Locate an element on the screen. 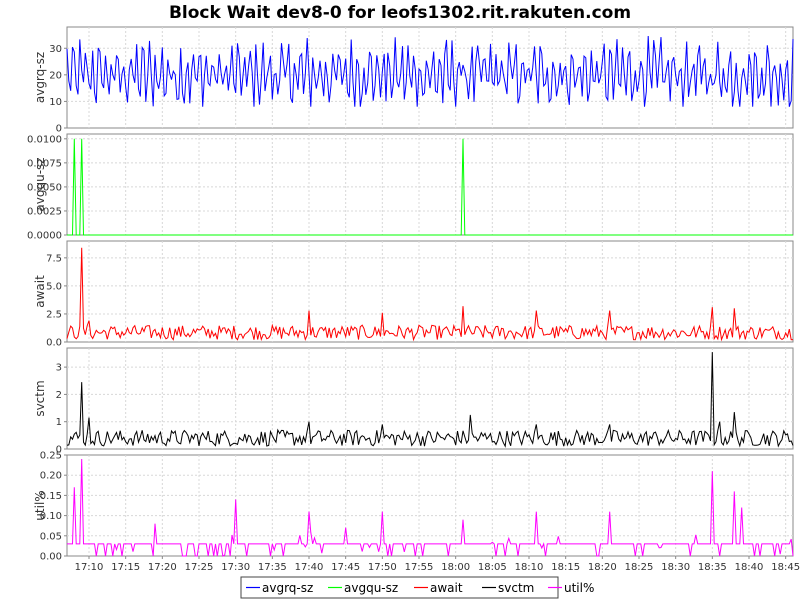  x-tick-label: 18:30 is located at coordinates (675, 567).